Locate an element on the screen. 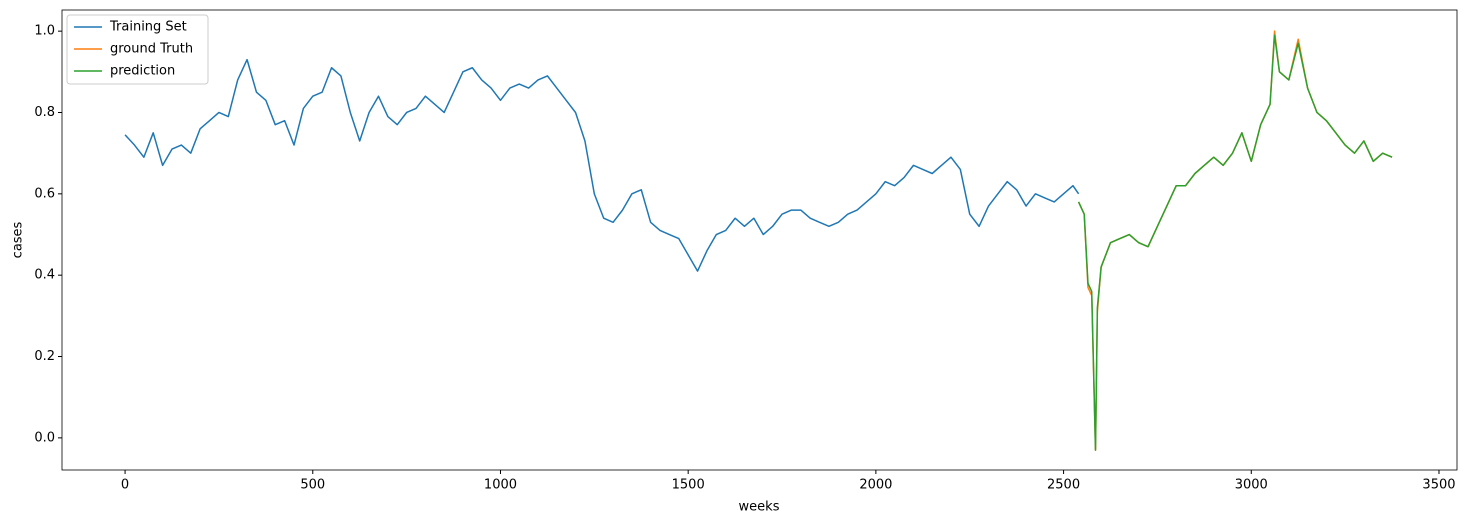 This screenshot has height=525, width=1468. legend-label: Training Set is located at coordinates (148, 27).